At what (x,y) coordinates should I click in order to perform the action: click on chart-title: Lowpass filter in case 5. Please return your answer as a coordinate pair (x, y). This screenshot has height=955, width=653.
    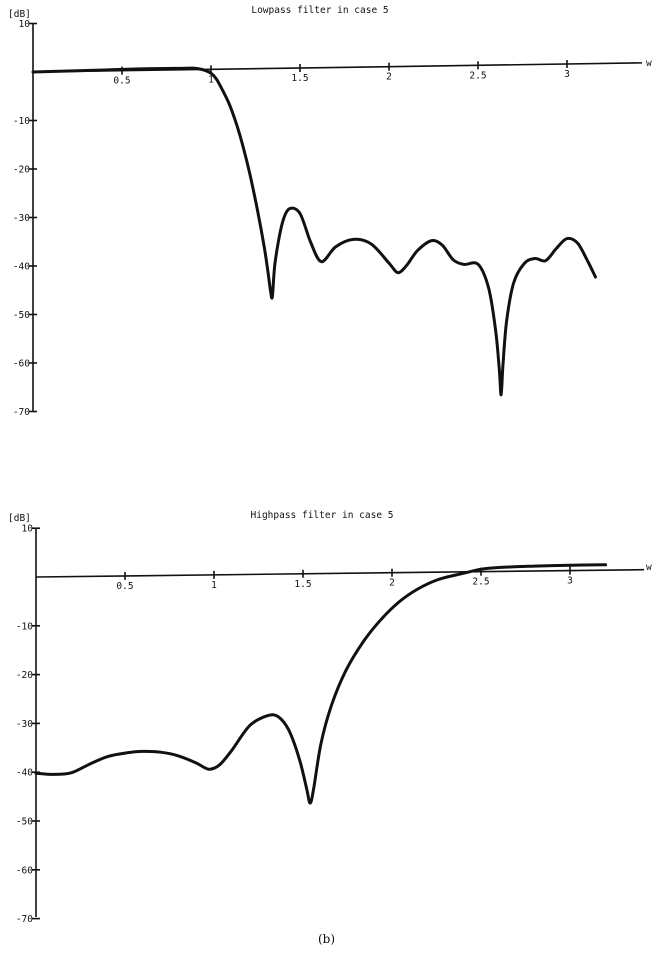
    Looking at the image, I should click on (319, 10).